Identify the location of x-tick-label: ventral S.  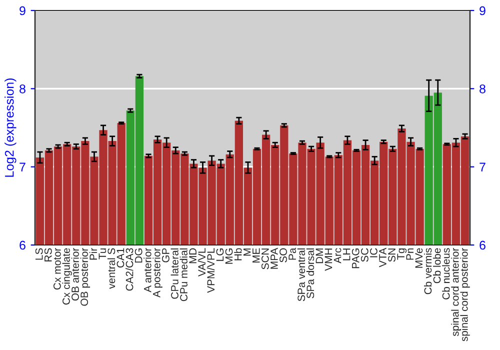
(111, 268).